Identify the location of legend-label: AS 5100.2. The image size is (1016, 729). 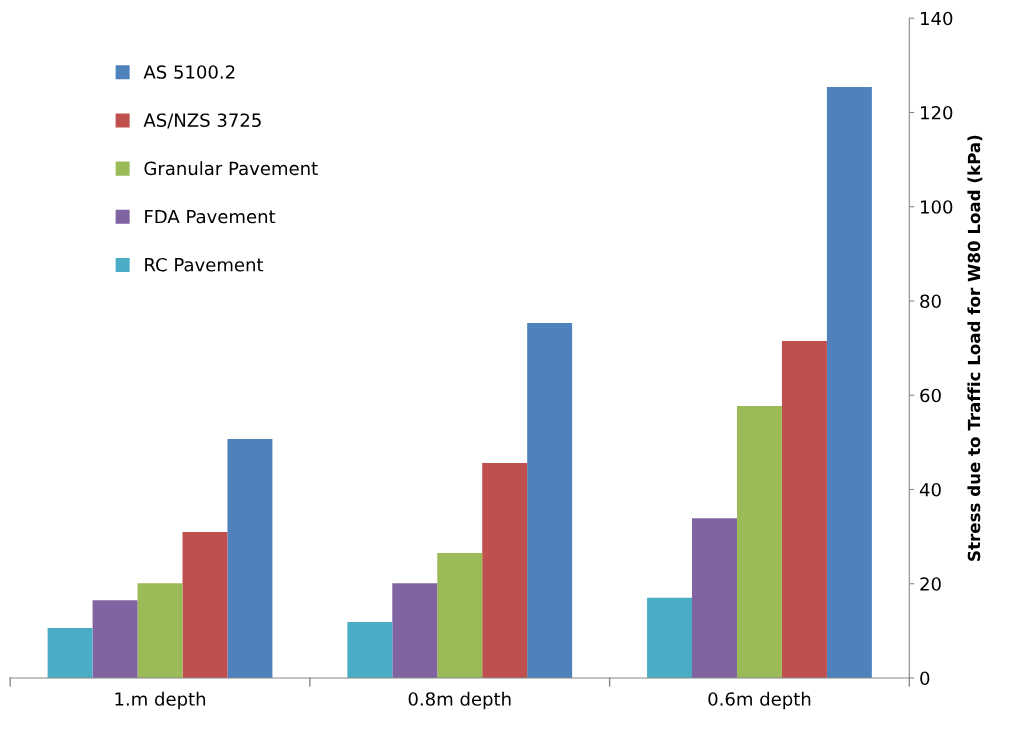
(189, 72).